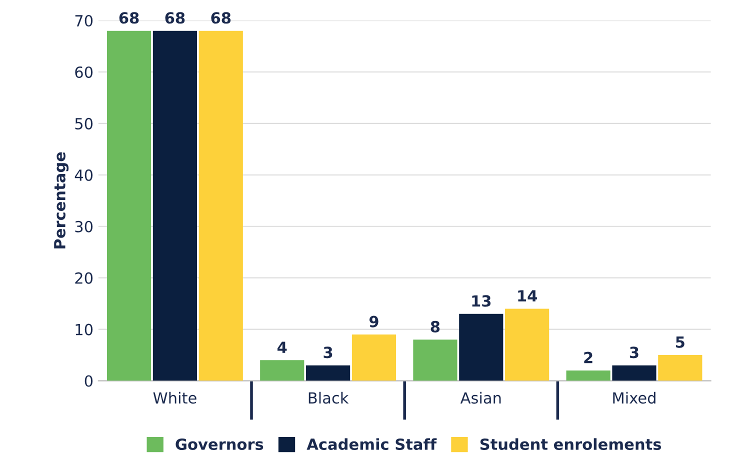 The height and width of the screenshot is (456, 729). What do you see at coordinates (84, 72) in the screenshot?
I see `y-tick-label: 60` at bounding box center [84, 72].